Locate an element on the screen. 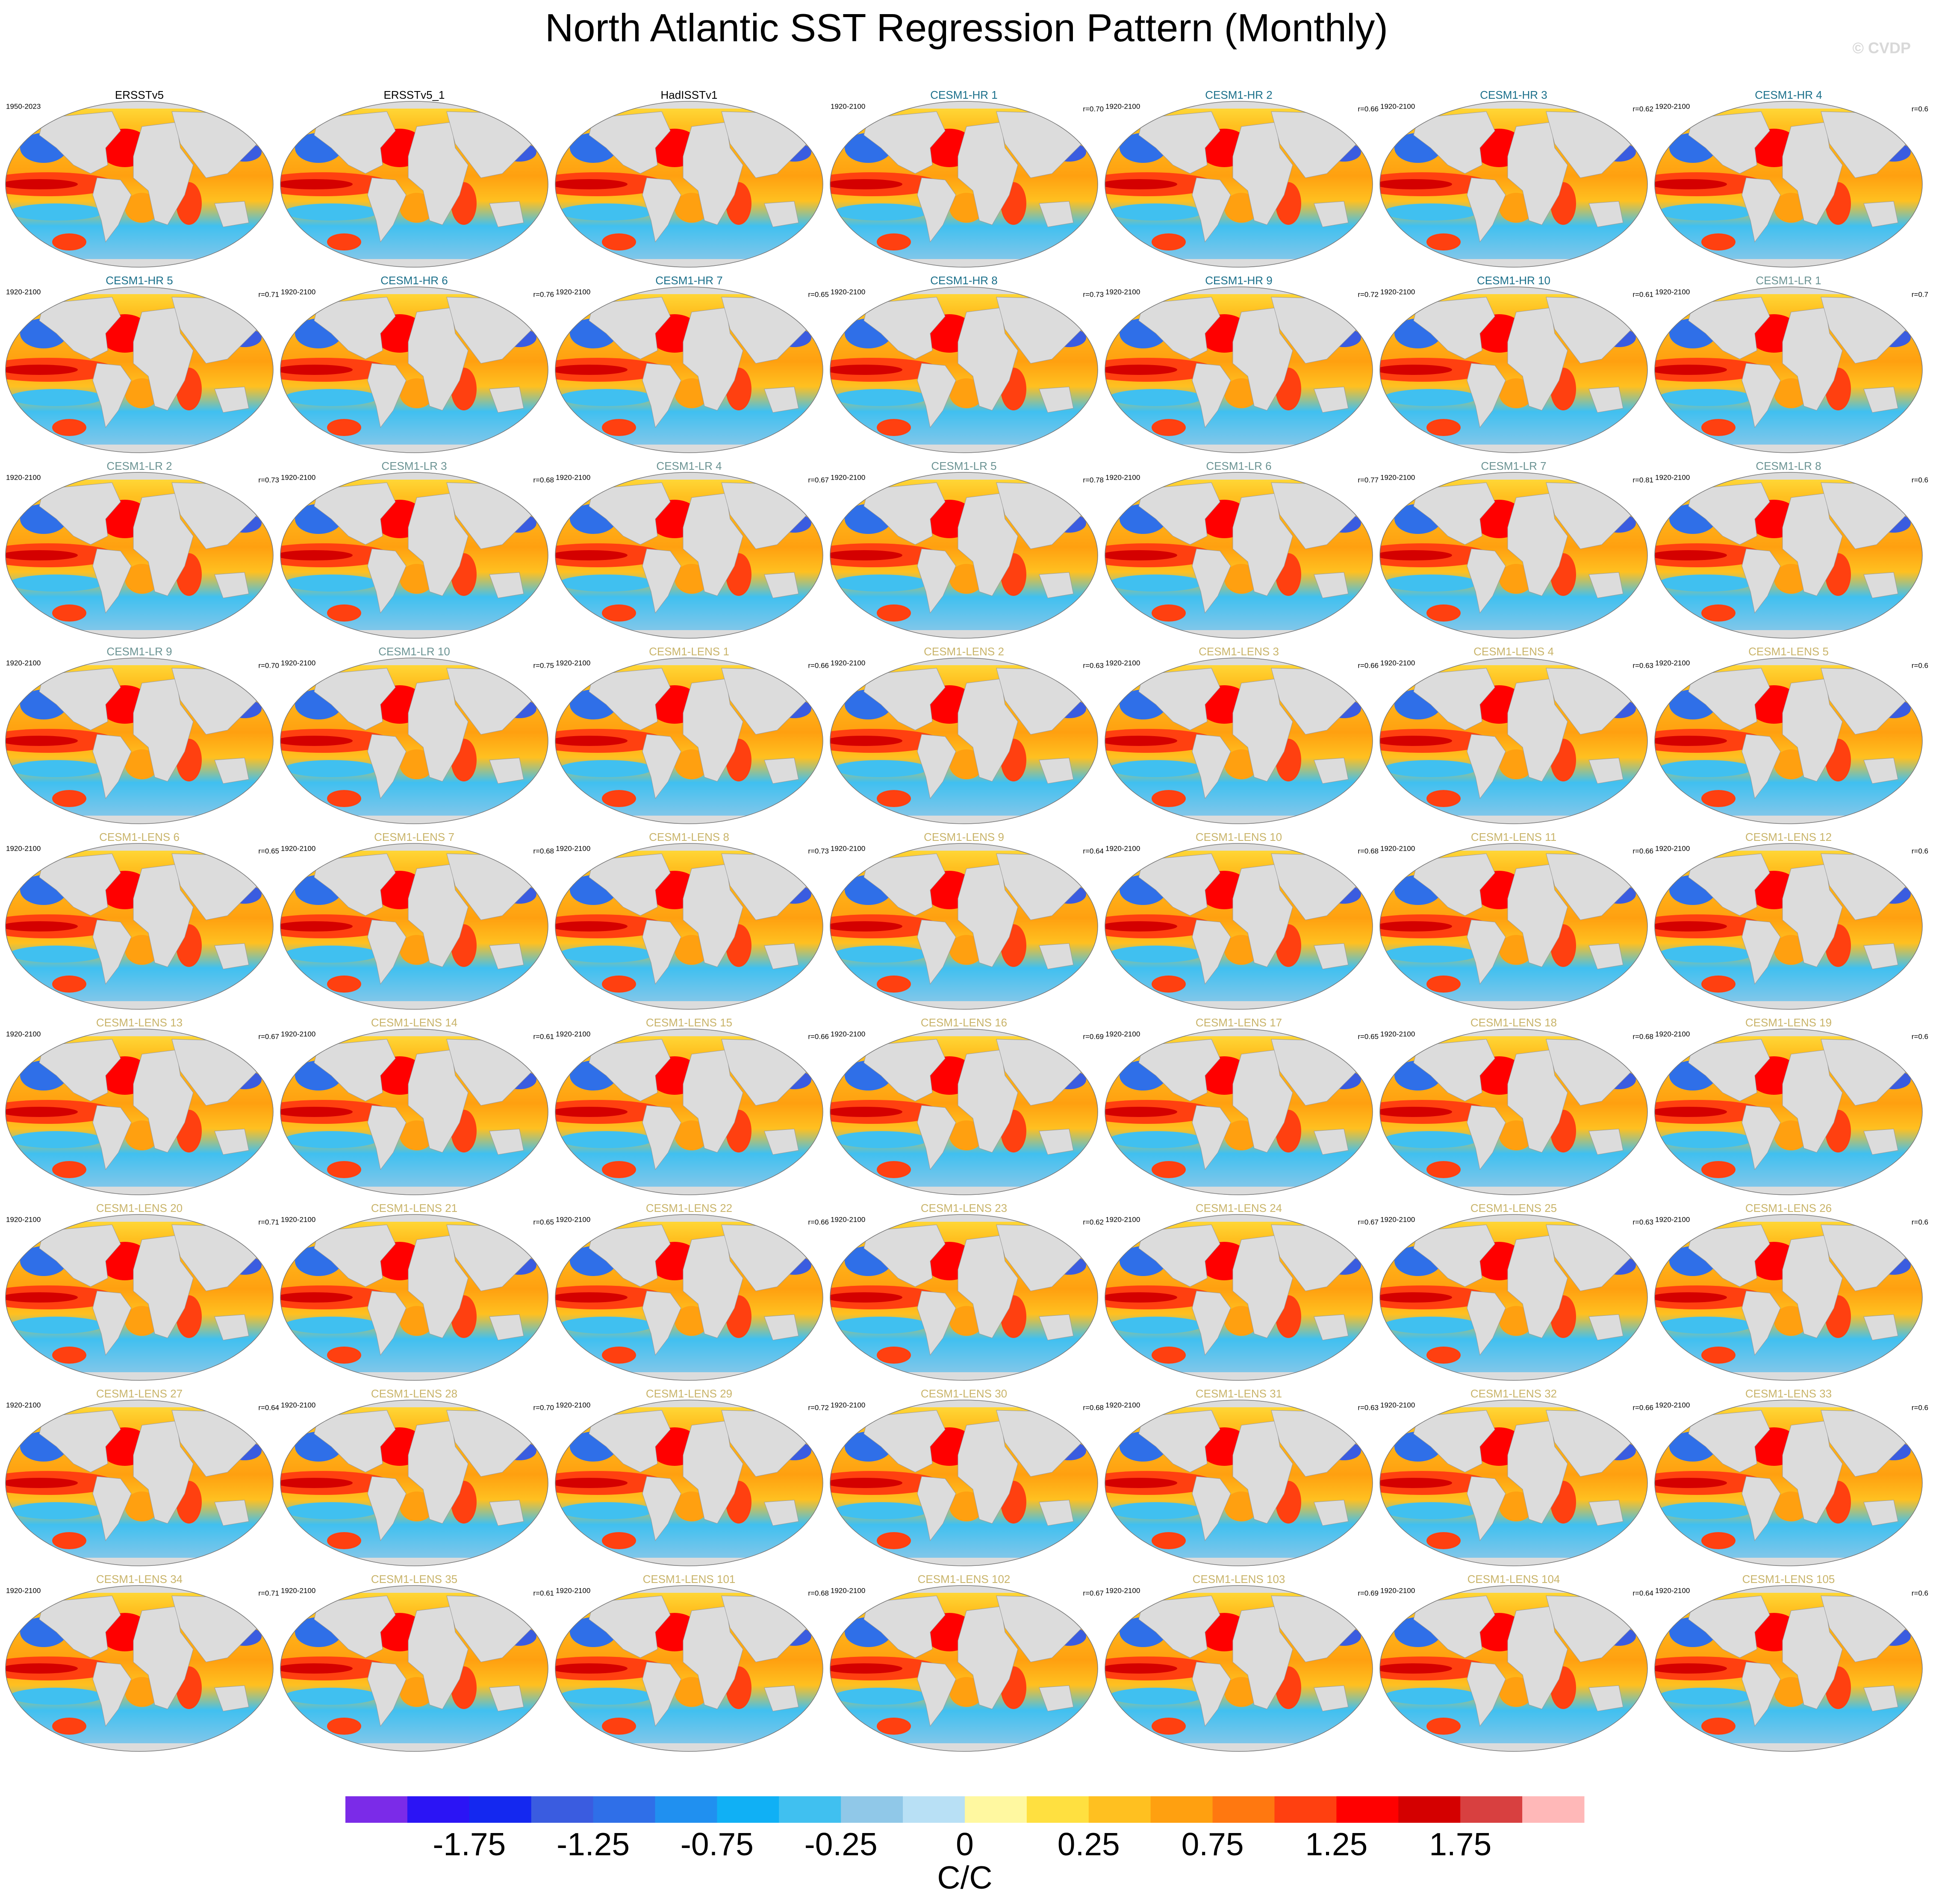 The image size is (1933, 1904). panel-title: CESM1-LENS 35 is located at coordinates (414, 1579).